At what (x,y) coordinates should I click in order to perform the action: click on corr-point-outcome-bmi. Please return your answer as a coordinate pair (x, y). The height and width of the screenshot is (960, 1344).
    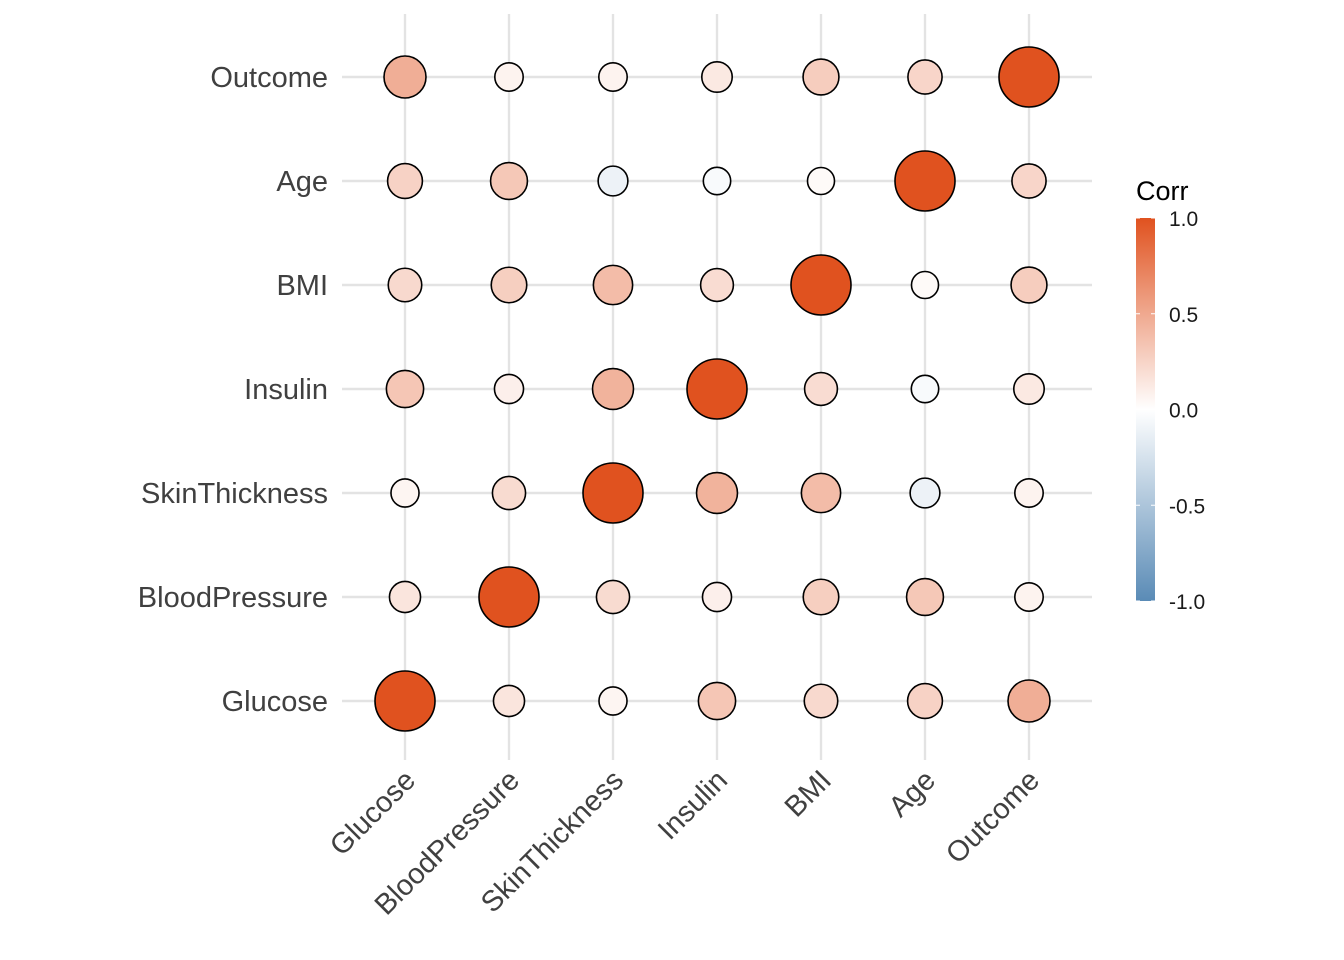
    Looking at the image, I should click on (1029, 285).